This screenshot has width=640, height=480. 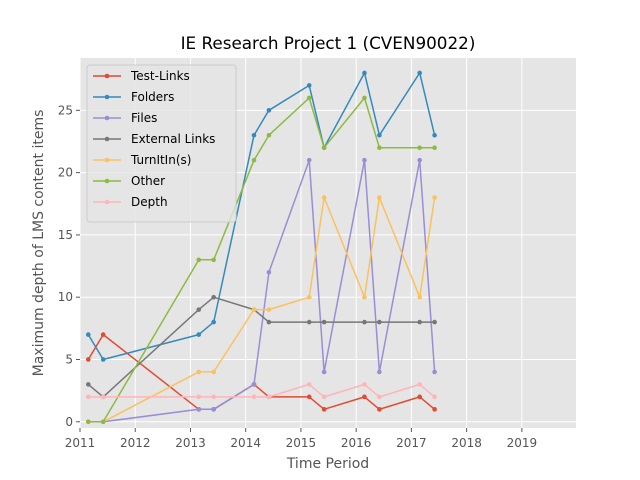 I want to click on y-tick-label: 20, so click(x=65, y=173).